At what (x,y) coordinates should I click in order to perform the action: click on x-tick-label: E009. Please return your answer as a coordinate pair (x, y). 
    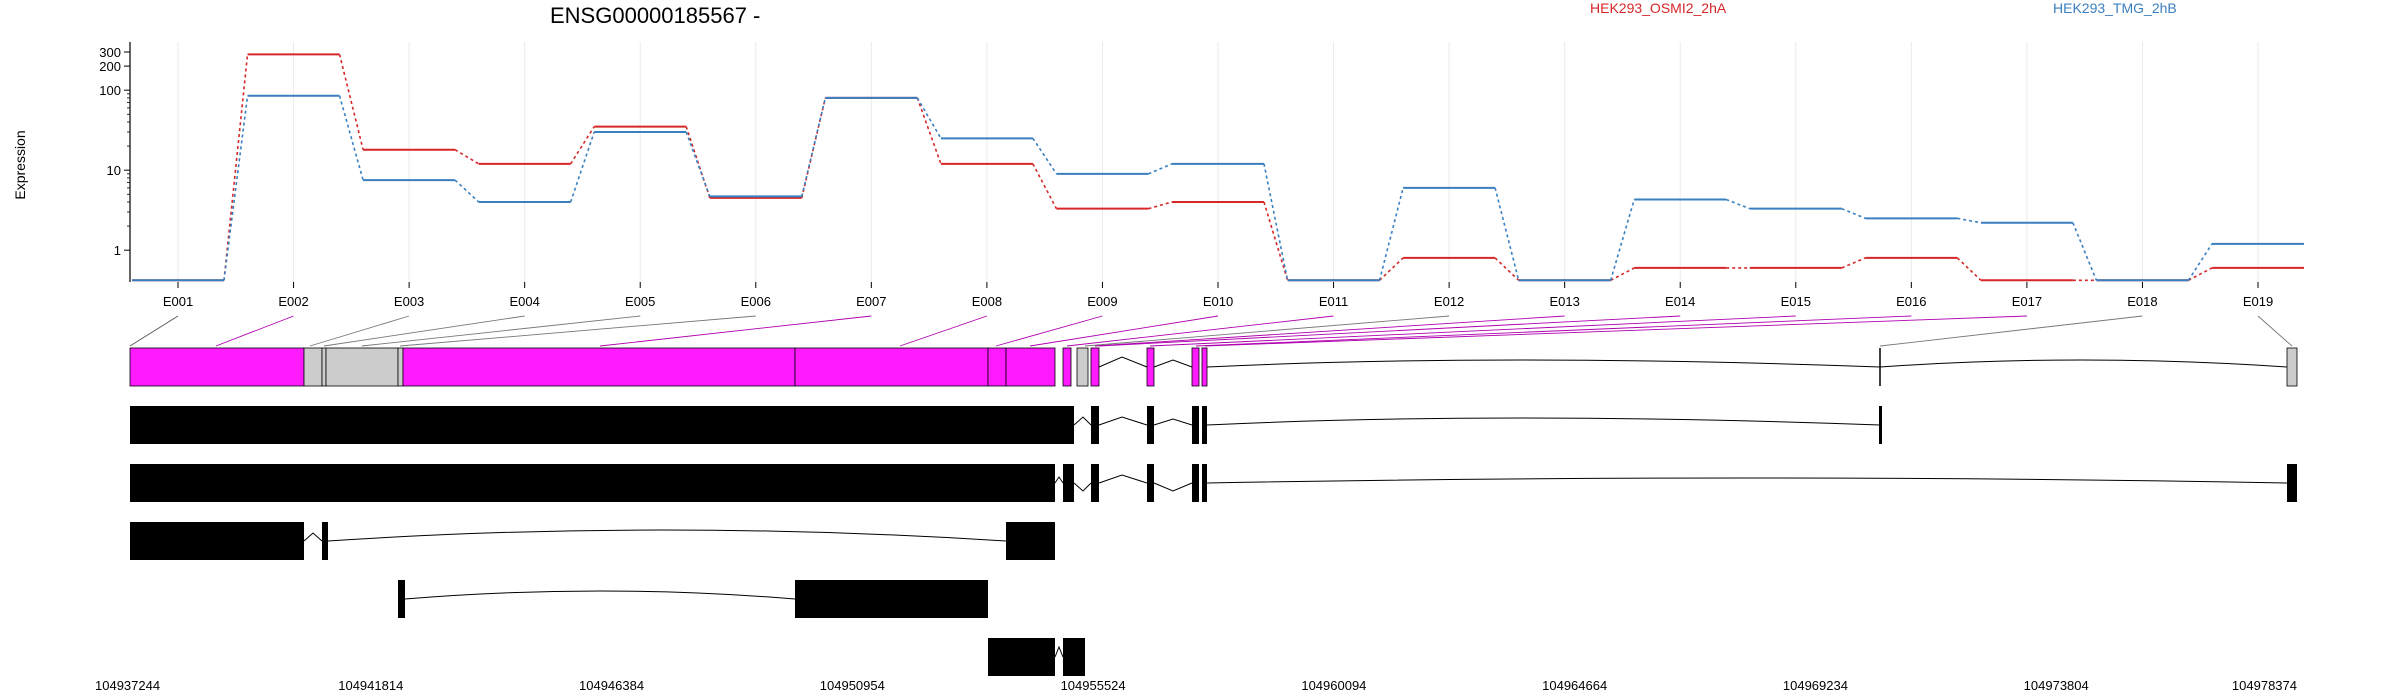
    Looking at the image, I should click on (1102, 301).